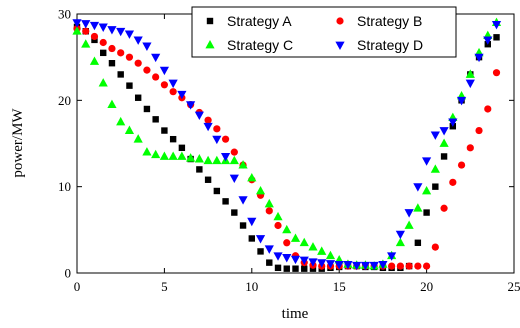  Describe the element at coordinates (390, 45) in the screenshot. I see `legend-label: Strategy D` at that location.